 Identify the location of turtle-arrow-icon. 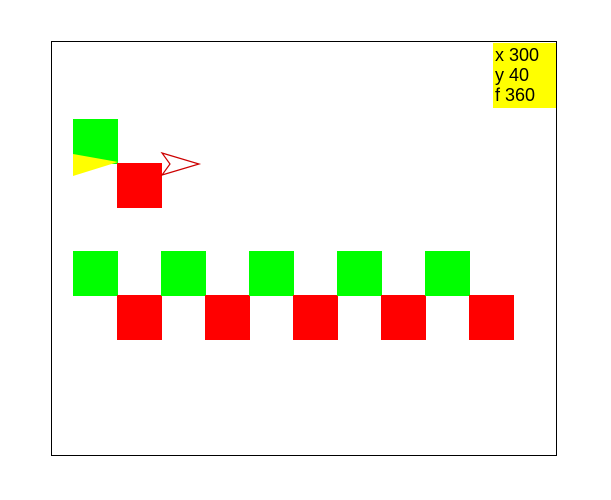
(181, 164).